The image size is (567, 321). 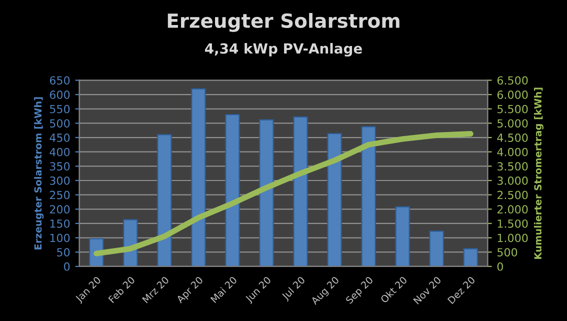 What do you see at coordinates (60, 223) in the screenshot?
I see `y-tick-label: 150` at bounding box center [60, 223].